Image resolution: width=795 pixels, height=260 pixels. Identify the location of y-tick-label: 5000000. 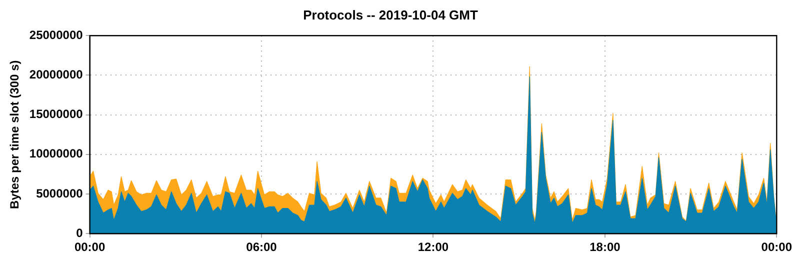
(60, 193).